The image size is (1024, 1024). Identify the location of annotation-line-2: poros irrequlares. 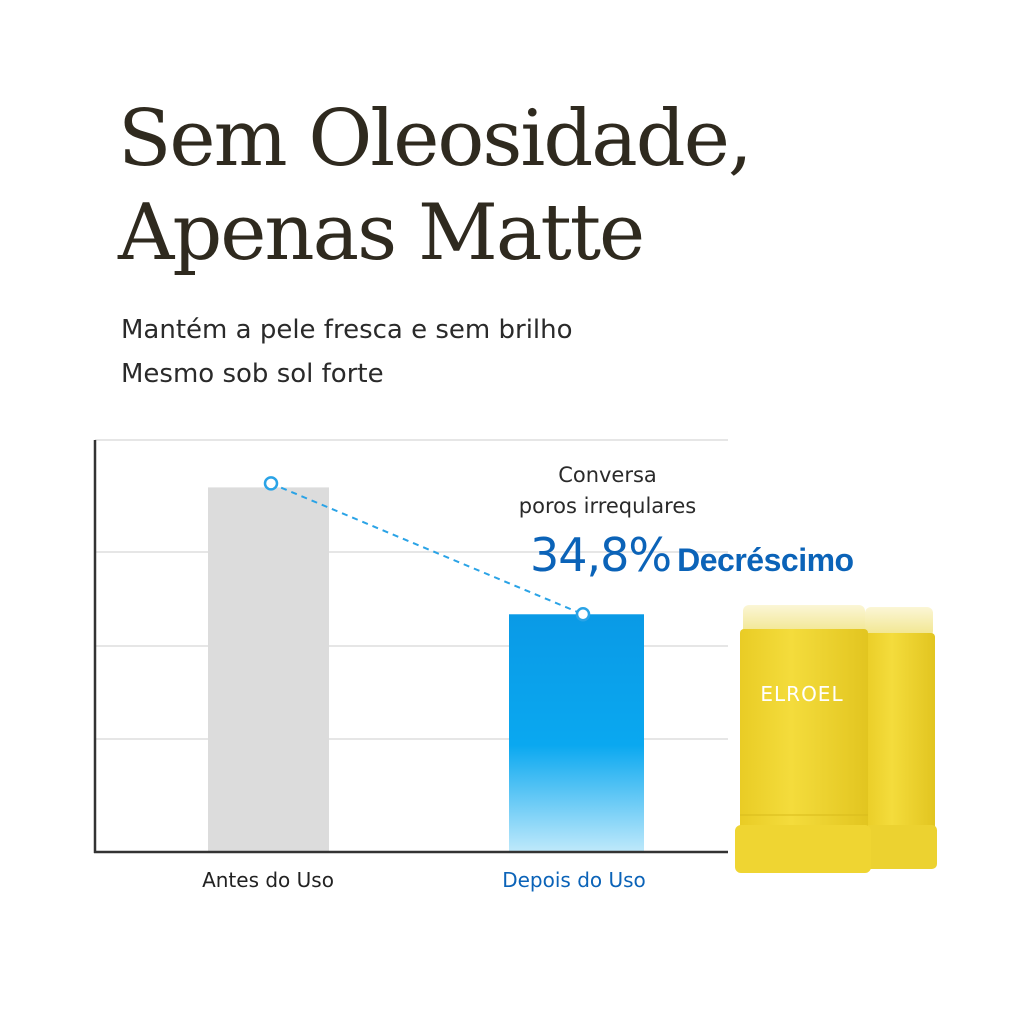
(607, 506).